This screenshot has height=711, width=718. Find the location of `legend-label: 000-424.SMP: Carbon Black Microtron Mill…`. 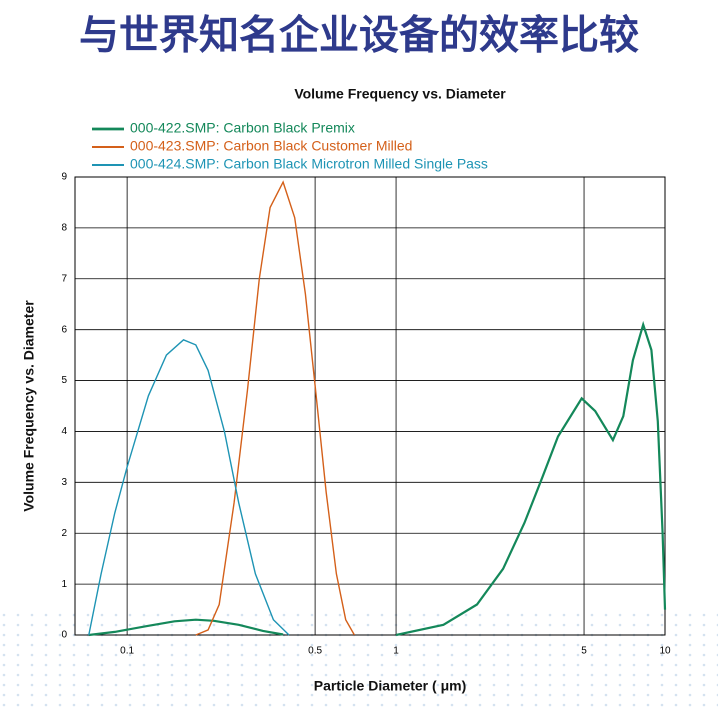

legend-label: 000-424.SMP: Carbon Black Microtron Mill… is located at coordinates (309, 164).